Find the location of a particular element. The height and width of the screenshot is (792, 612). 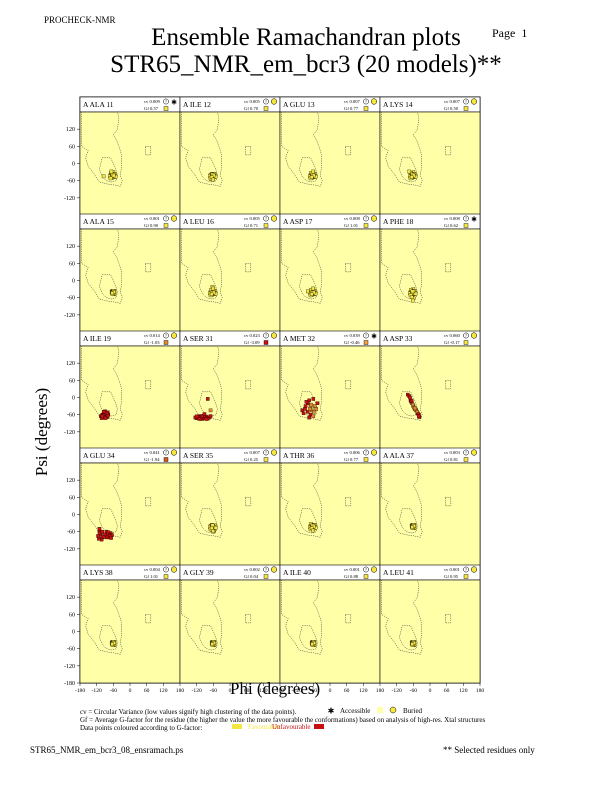

panel-label: A ASP 33 is located at coordinates (398, 338).